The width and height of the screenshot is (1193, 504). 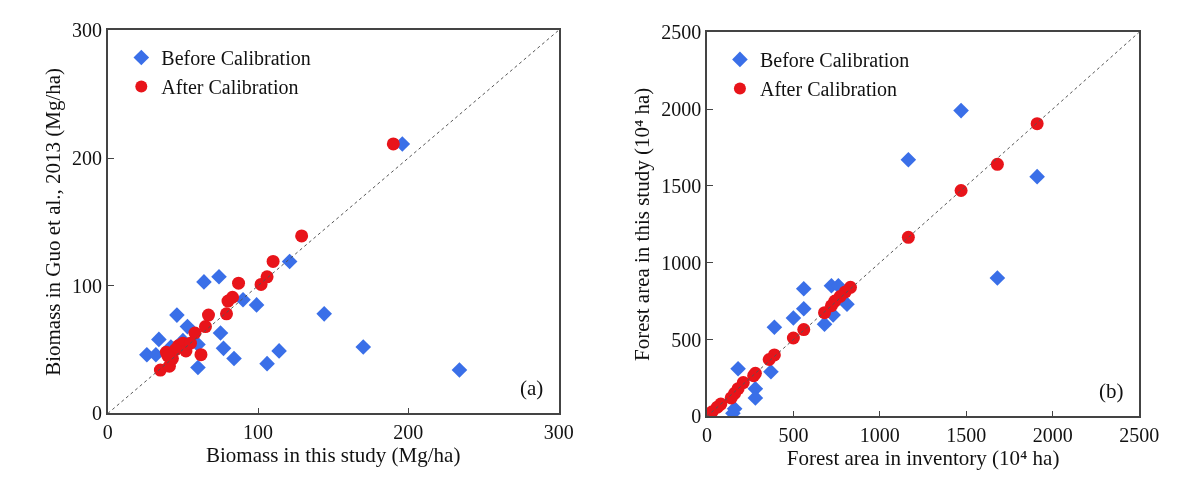 I want to click on y-tick-label: 100, so click(x=87, y=285).